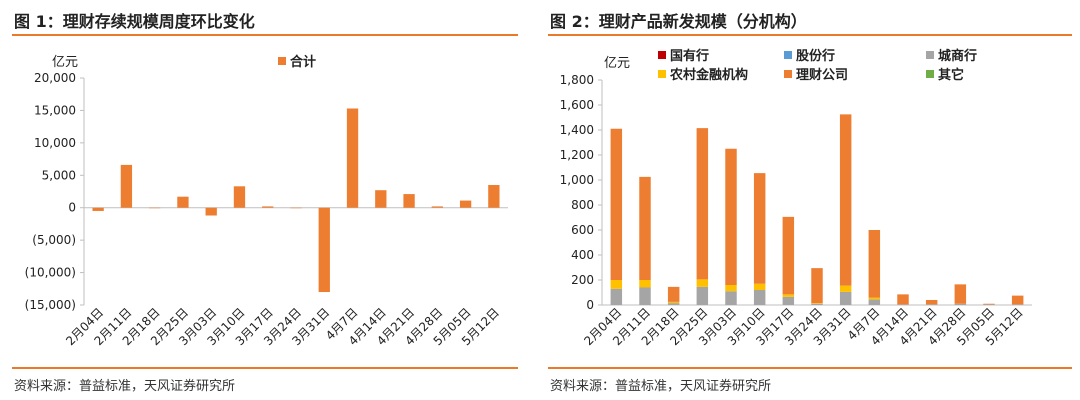 The image size is (1080, 400). What do you see at coordinates (55, 110) in the screenshot?
I see `y-tick-label: 15,000` at bounding box center [55, 110].